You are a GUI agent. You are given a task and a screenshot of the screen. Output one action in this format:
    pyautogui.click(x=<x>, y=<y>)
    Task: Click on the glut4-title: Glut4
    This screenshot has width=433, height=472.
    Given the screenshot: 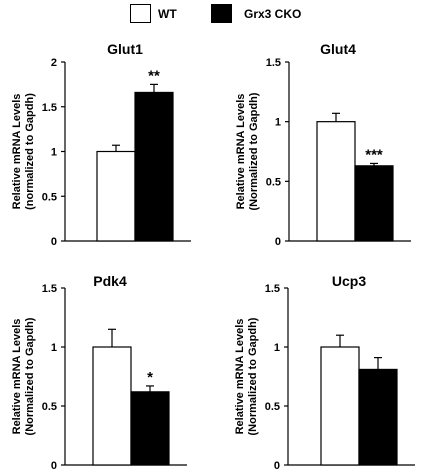 What is the action you would take?
    pyautogui.click(x=338, y=49)
    